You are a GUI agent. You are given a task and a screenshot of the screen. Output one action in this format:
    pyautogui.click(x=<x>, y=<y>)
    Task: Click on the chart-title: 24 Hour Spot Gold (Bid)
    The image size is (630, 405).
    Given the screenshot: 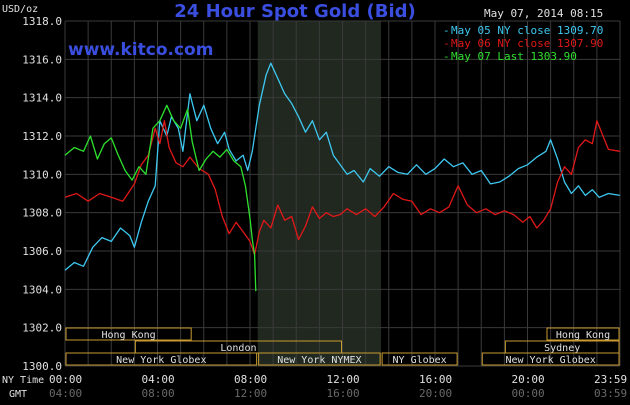 What is the action you would take?
    pyautogui.click(x=294, y=11)
    